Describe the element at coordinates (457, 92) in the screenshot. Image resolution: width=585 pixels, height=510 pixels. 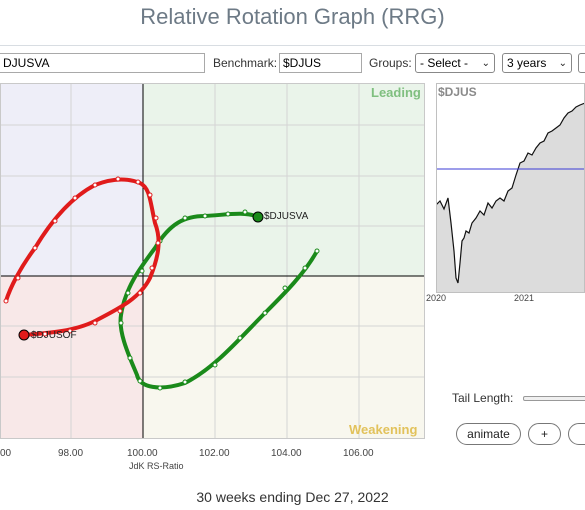
I see `benchmark-title: $DJUS` at that location.